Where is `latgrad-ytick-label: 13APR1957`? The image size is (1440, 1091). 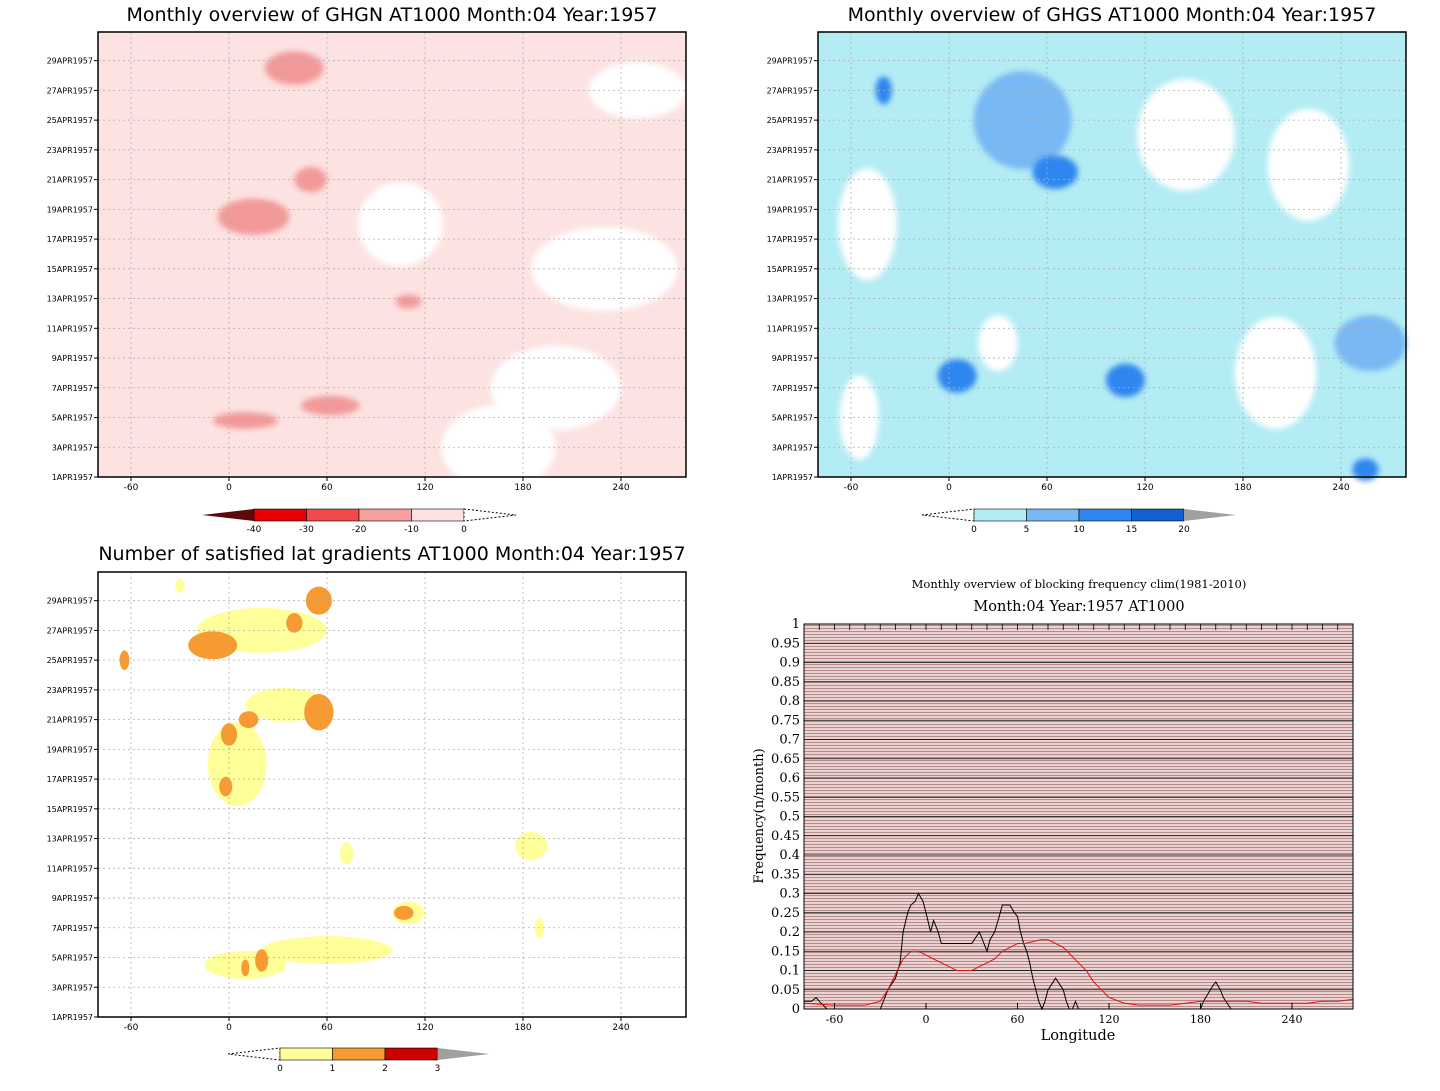 latgrad-ytick-label: 13APR1957 is located at coordinates (70, 839).